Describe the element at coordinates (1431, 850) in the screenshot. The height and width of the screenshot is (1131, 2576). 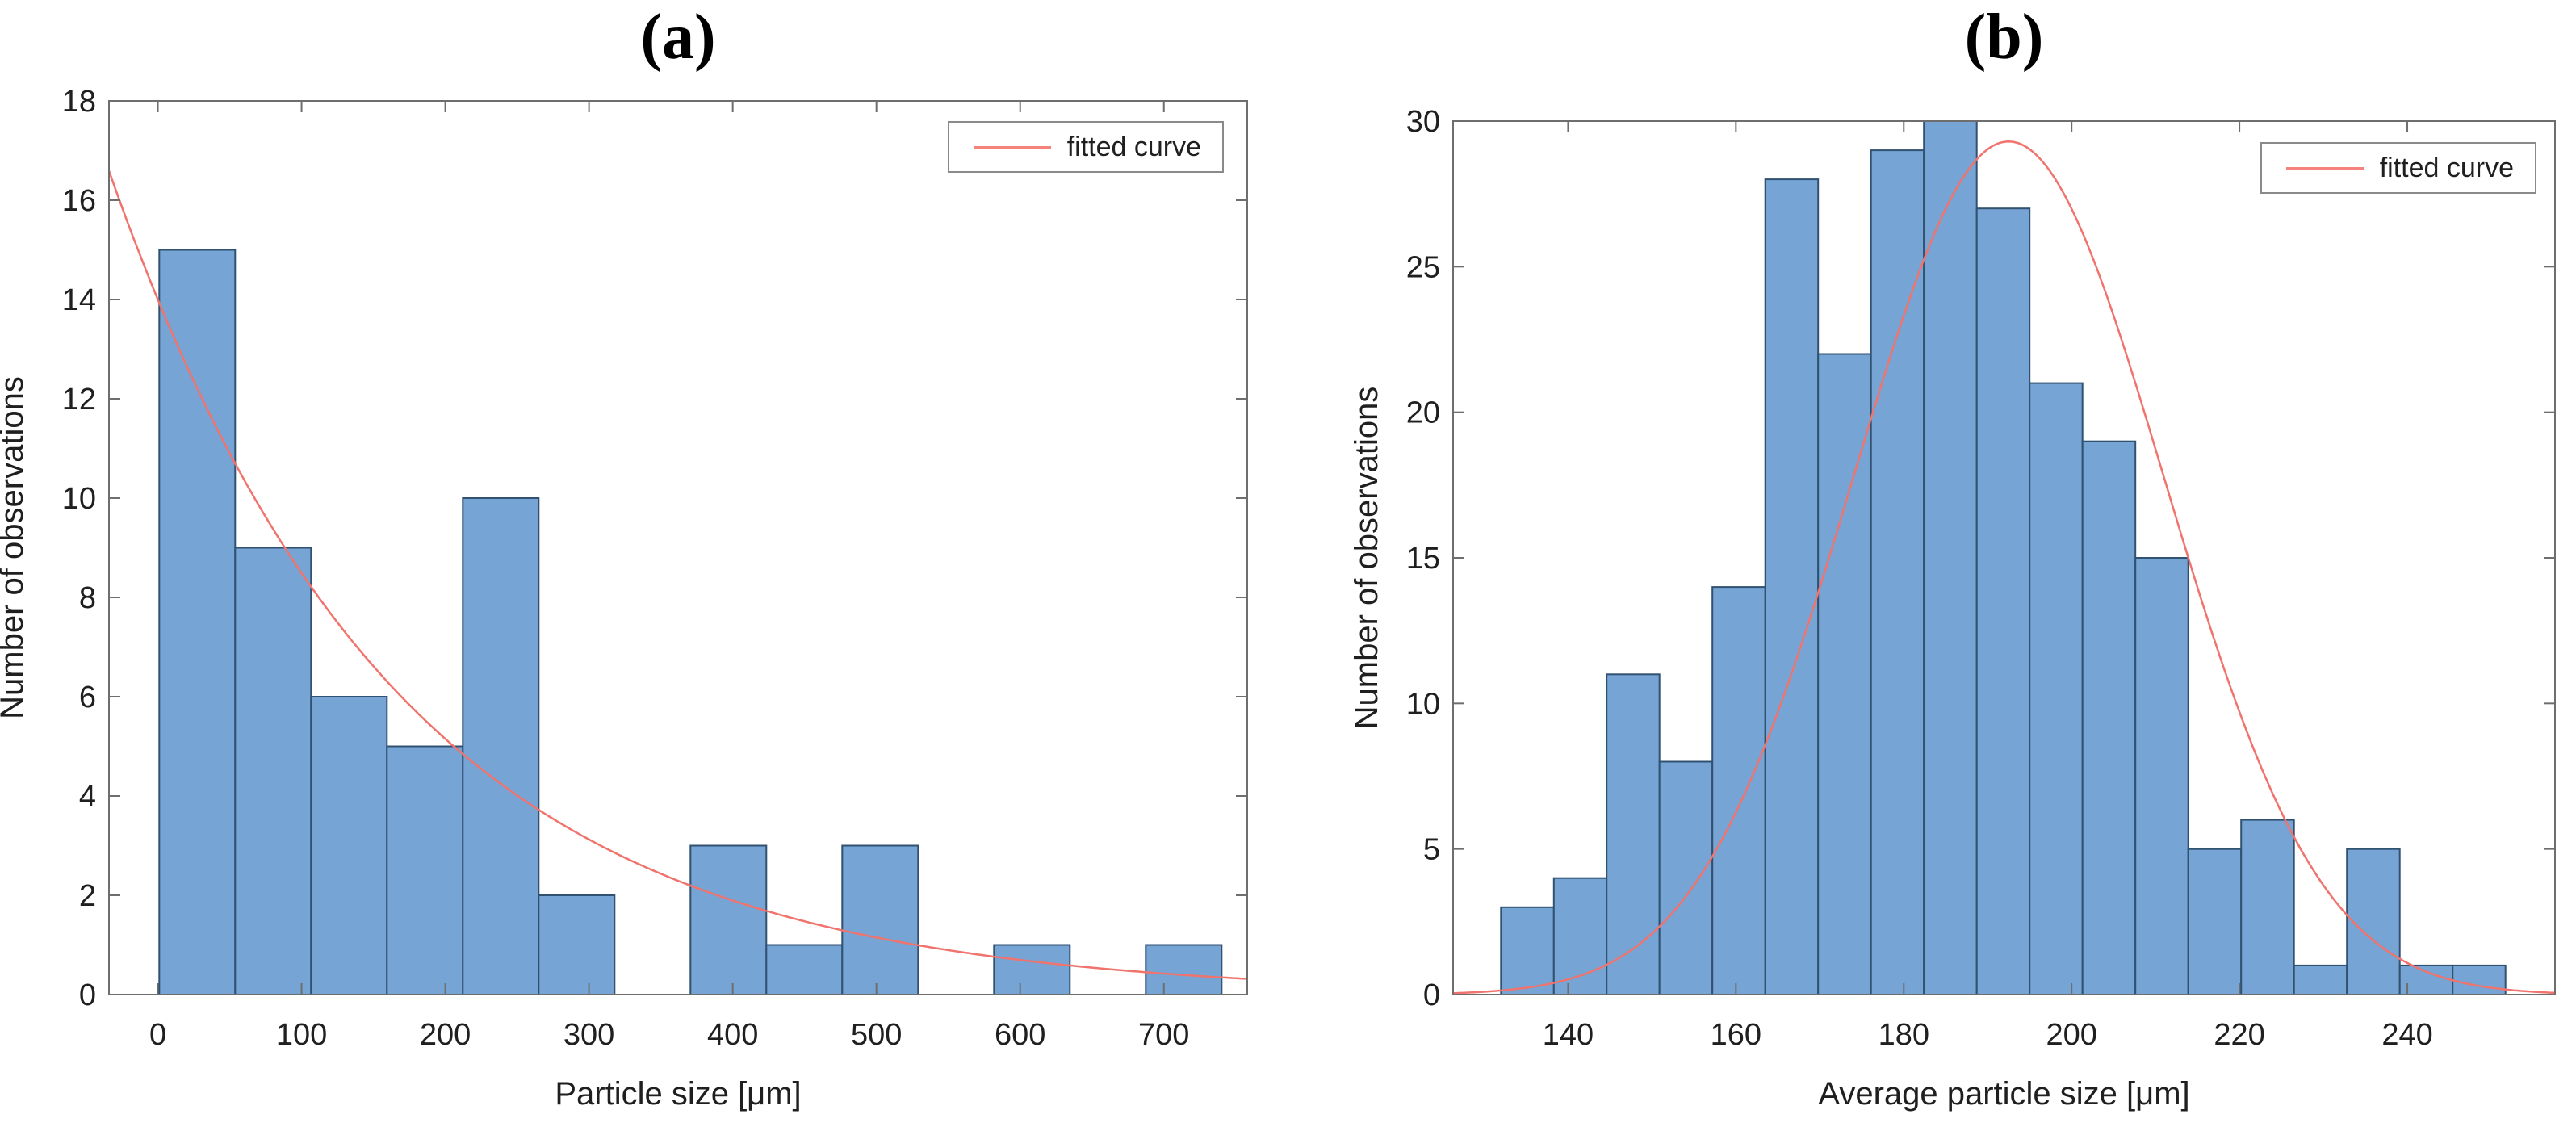
I see `y-tick-label: 5` at that location.